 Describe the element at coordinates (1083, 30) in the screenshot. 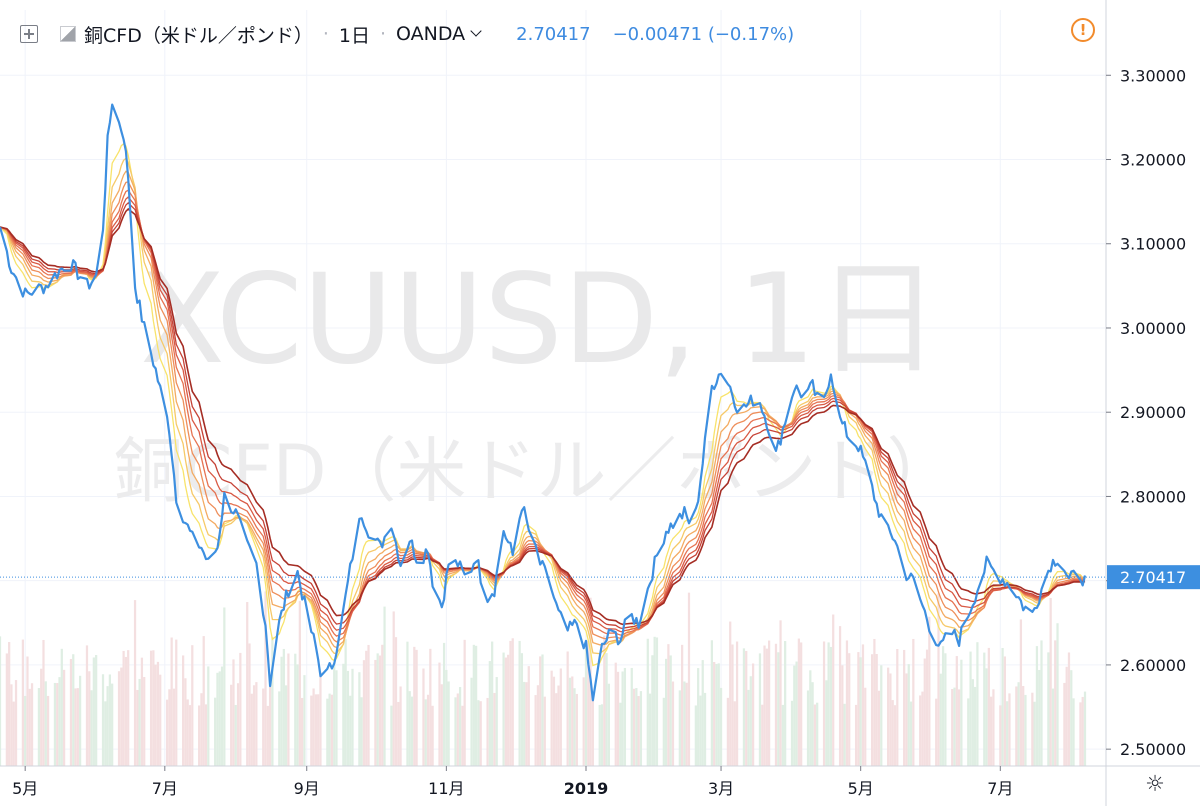

I see `warning-icon: !` at that location.